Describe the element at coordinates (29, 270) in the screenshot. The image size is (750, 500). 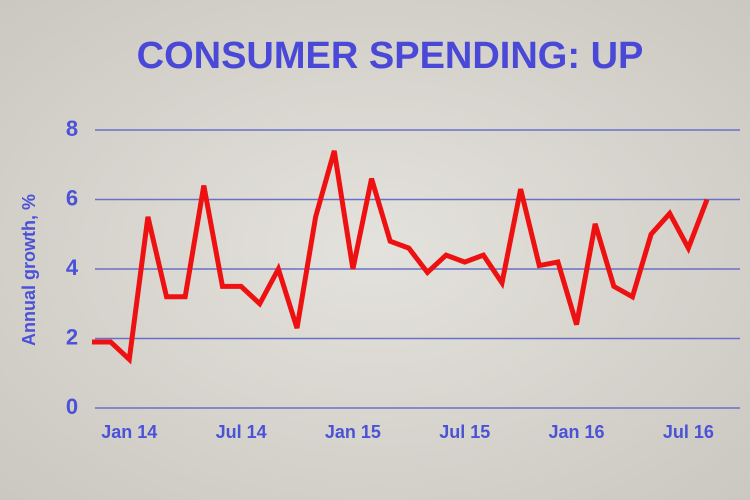
I see `y-axis-label: Annual growth, %` at that location.